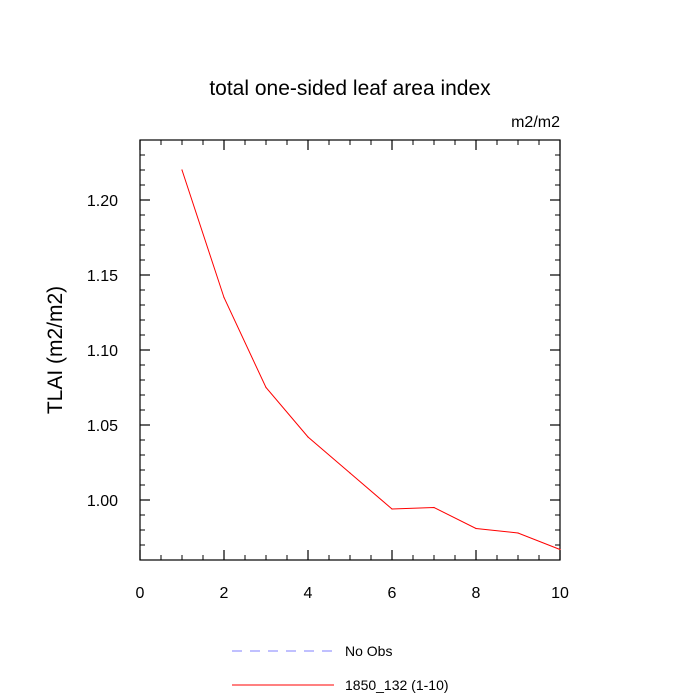 The height and width of the screenshot is (700, 700). What do you see at coordinates (476, 593) in the screenshot?
I see `x-tick-label: 8` at bounding box center [476, 593].